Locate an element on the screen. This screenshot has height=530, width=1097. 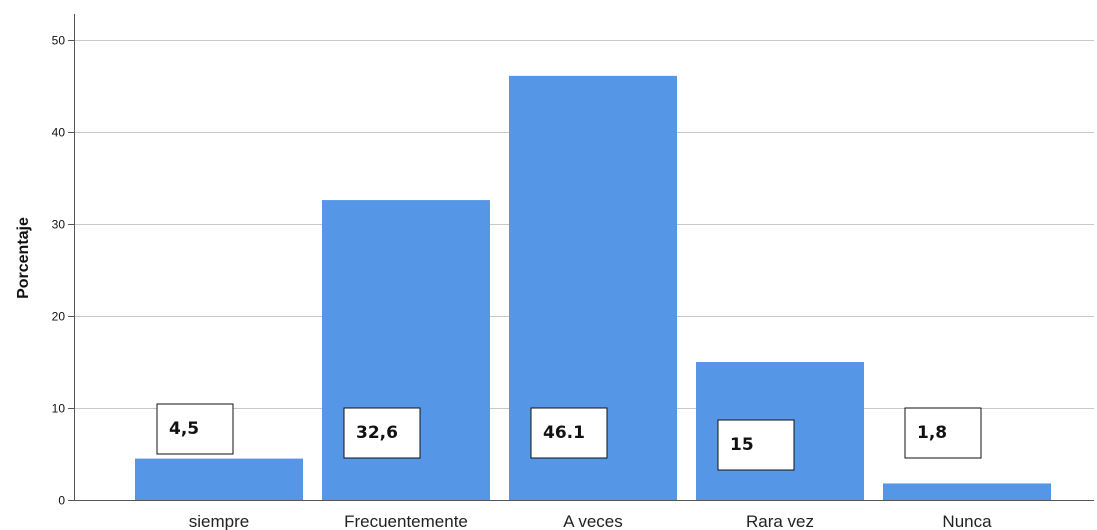
x-category-label: A veces is located at coordinates (593, 521).